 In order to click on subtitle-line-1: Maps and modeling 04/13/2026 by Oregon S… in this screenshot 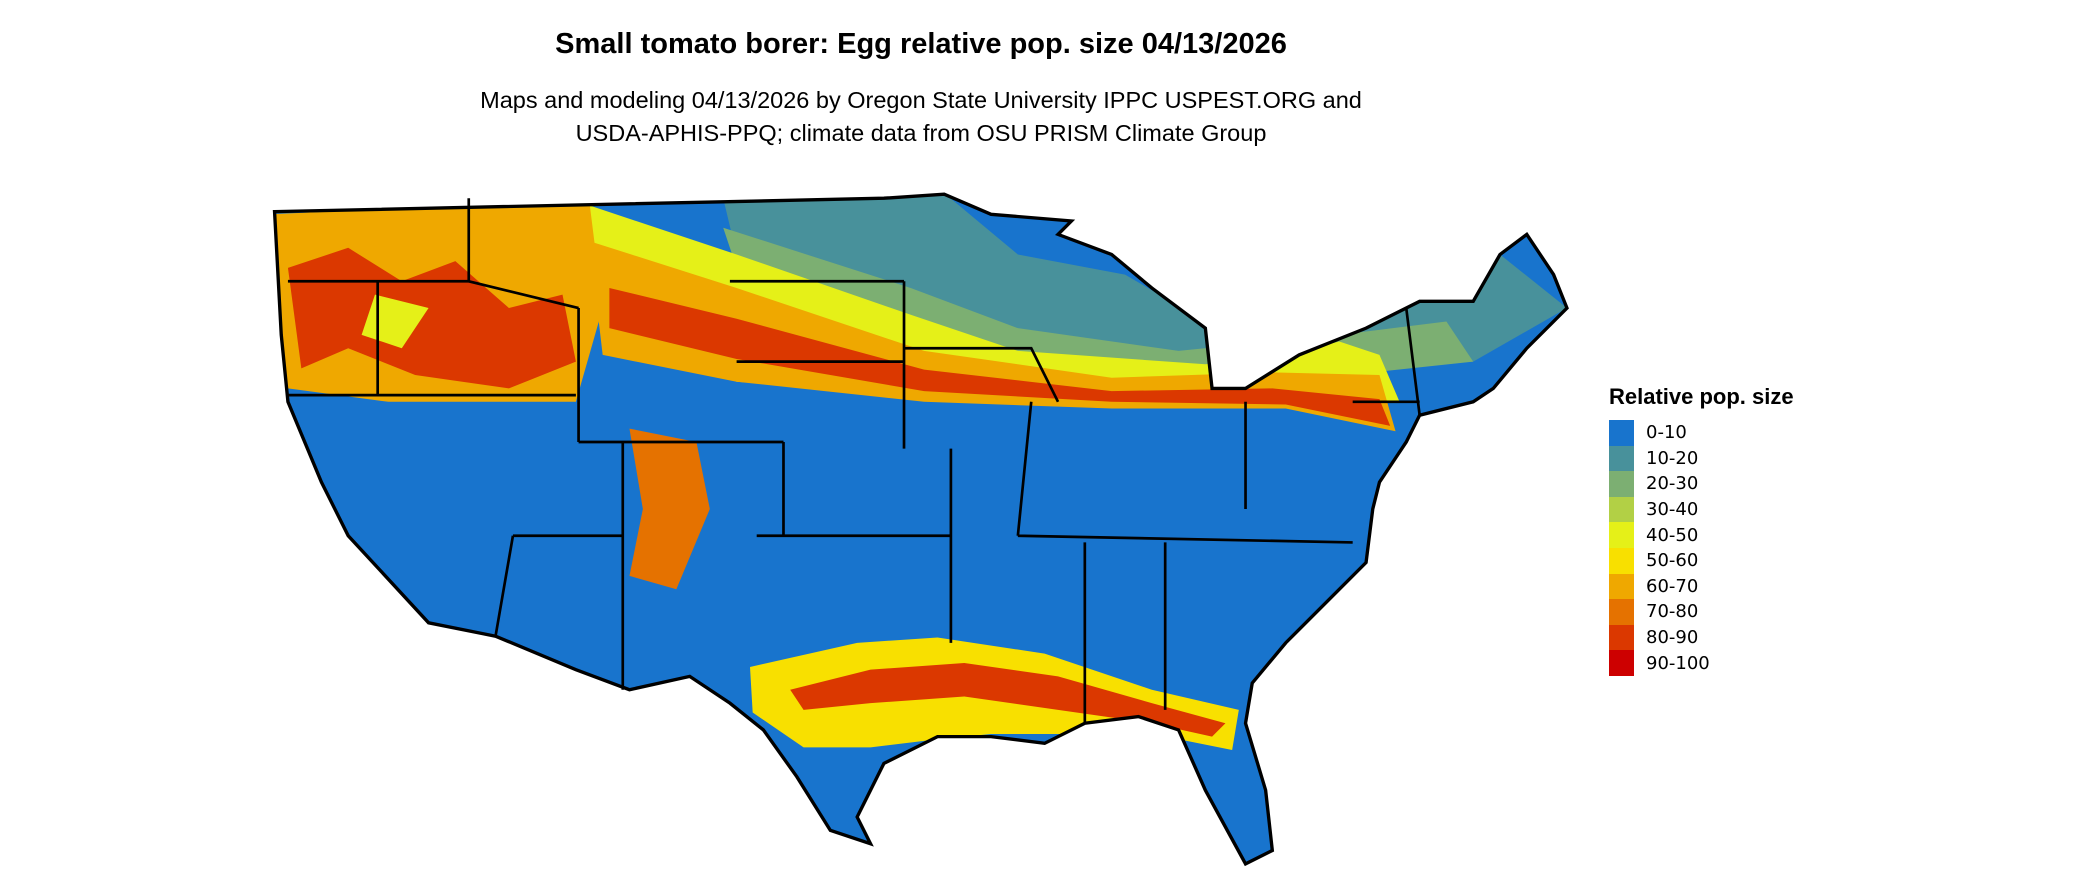, I will do `click(921, 100)`.